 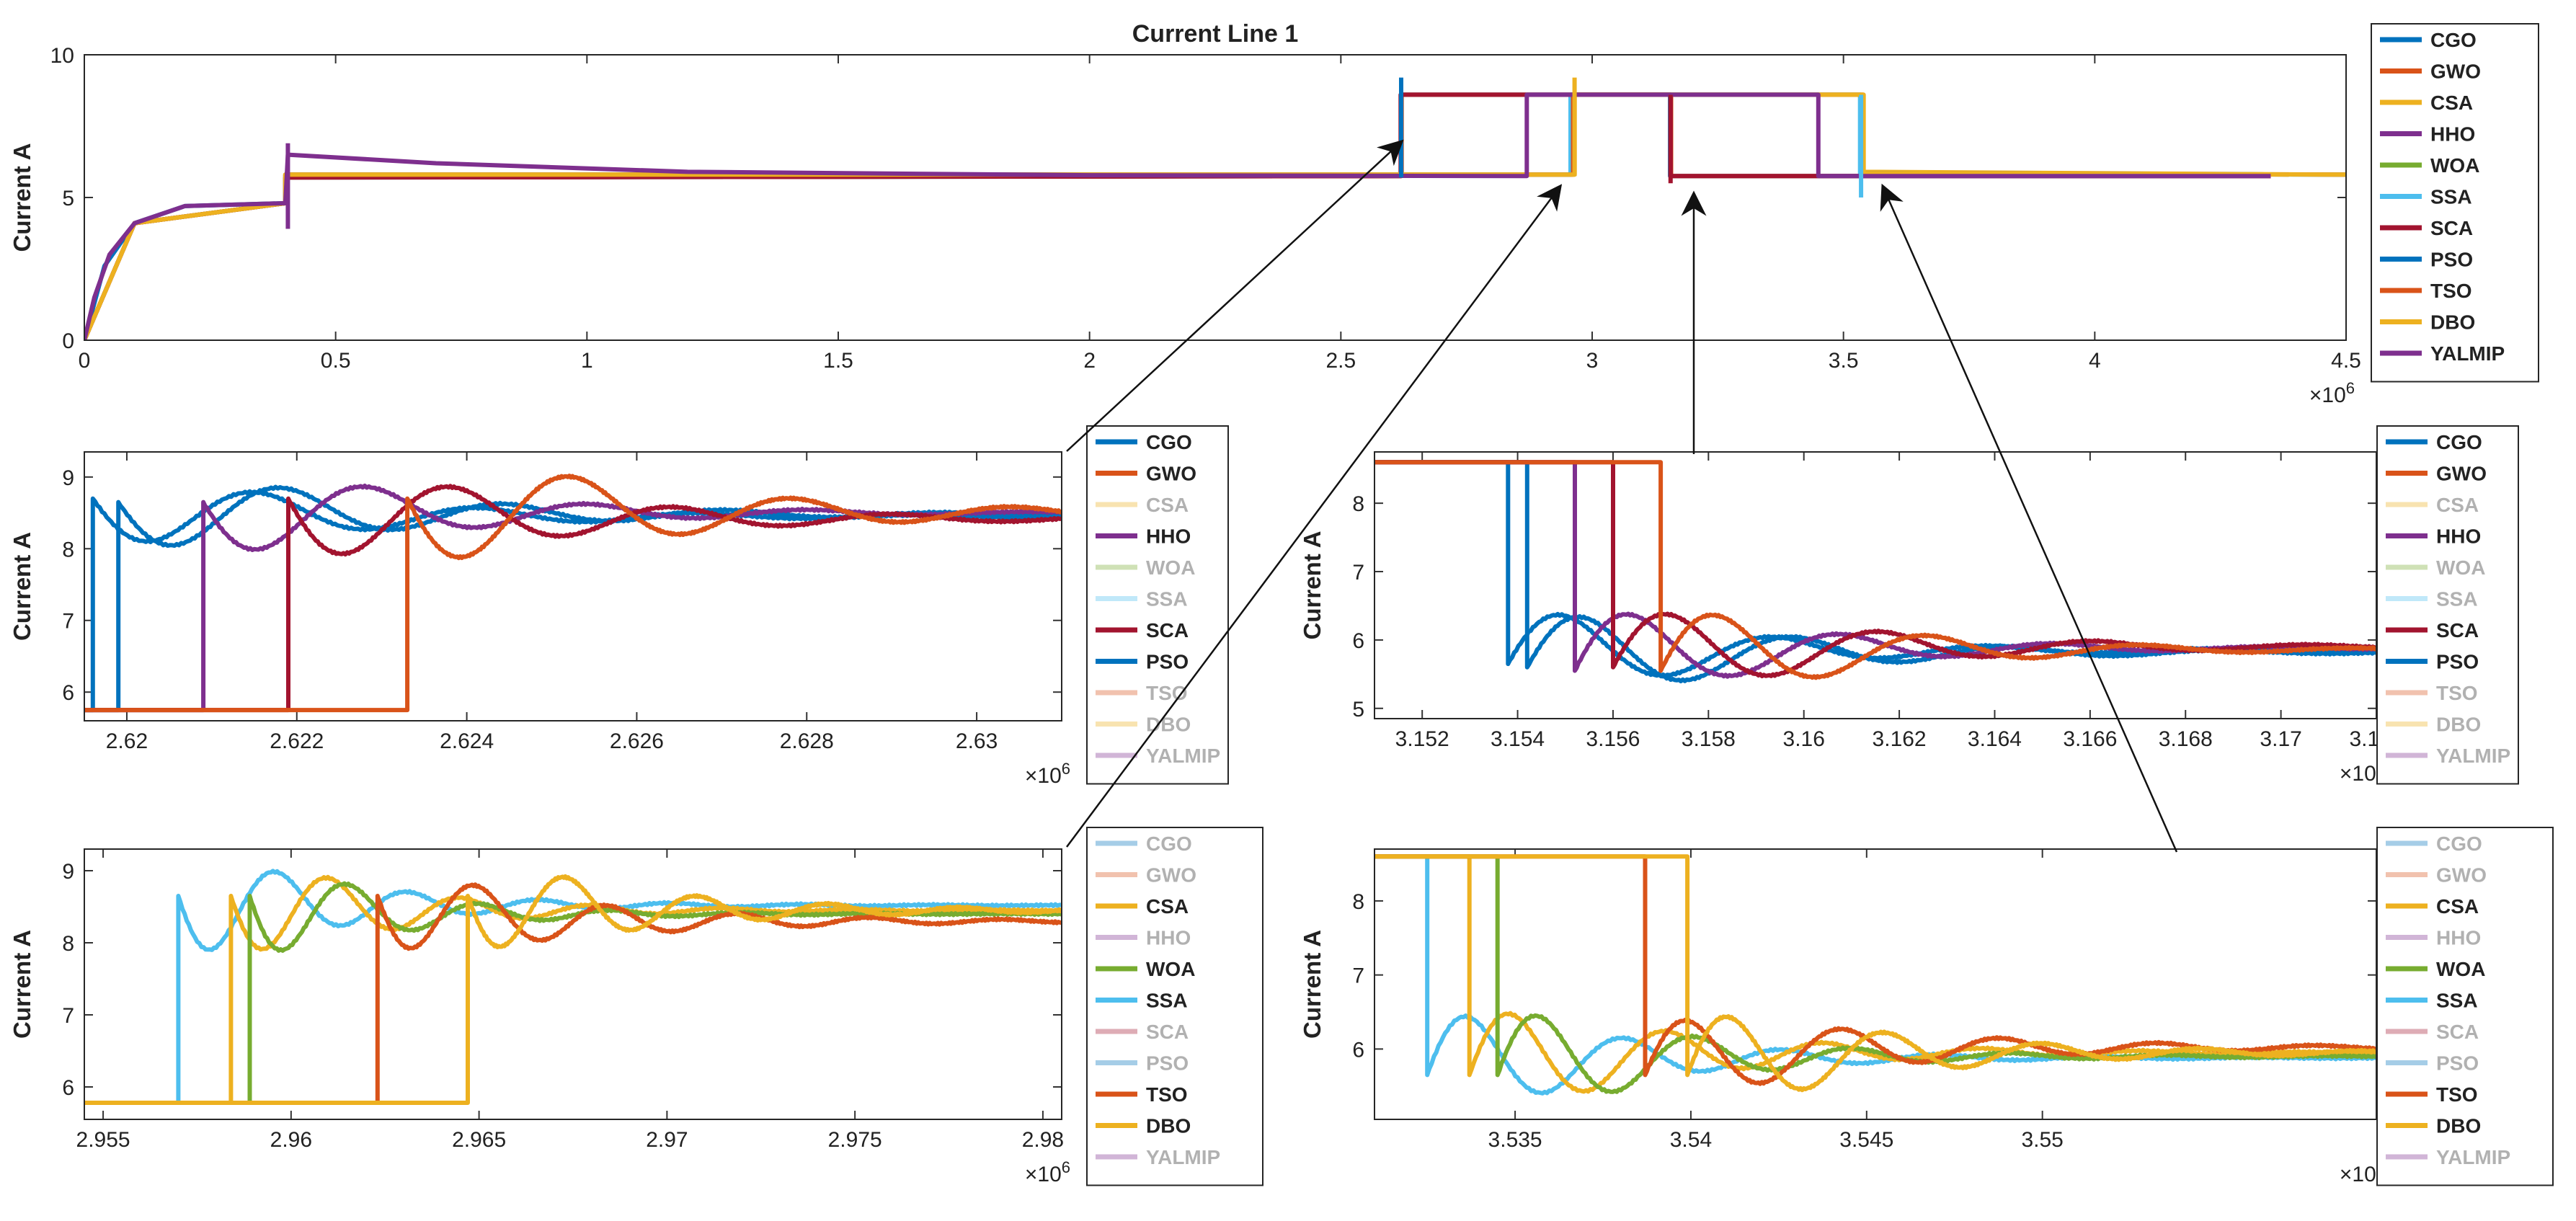 What do you see at coordinates (291, 1140) in the screenshot?
I see `x-tick-label: 2.96` at bounding box center [291, 1140].